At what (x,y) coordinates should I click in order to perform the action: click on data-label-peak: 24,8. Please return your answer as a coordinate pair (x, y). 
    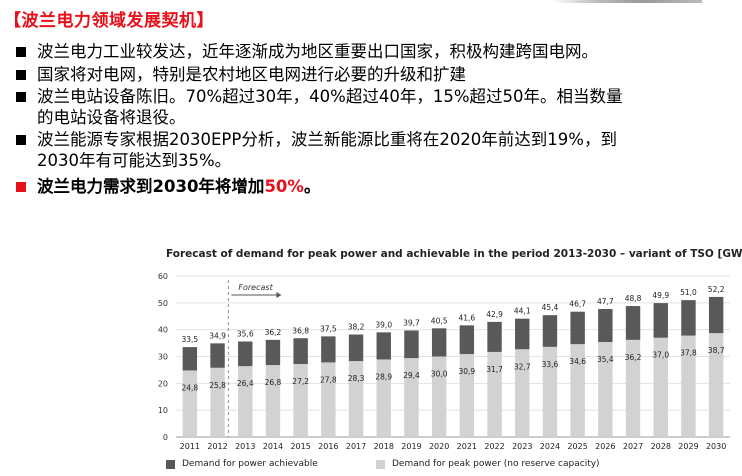
    Looking at the image, I should click on (189, 387).